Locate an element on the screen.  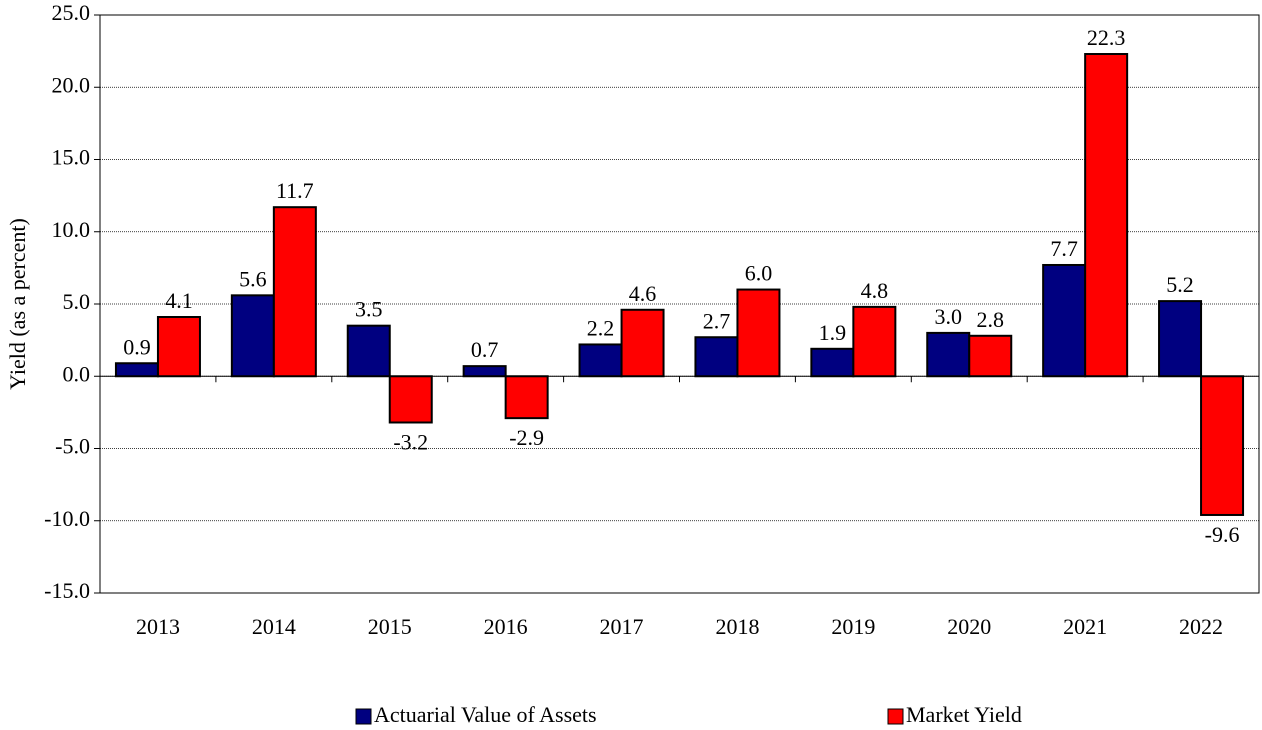
data-label: 3.5 is located at coordinates (369, 309).